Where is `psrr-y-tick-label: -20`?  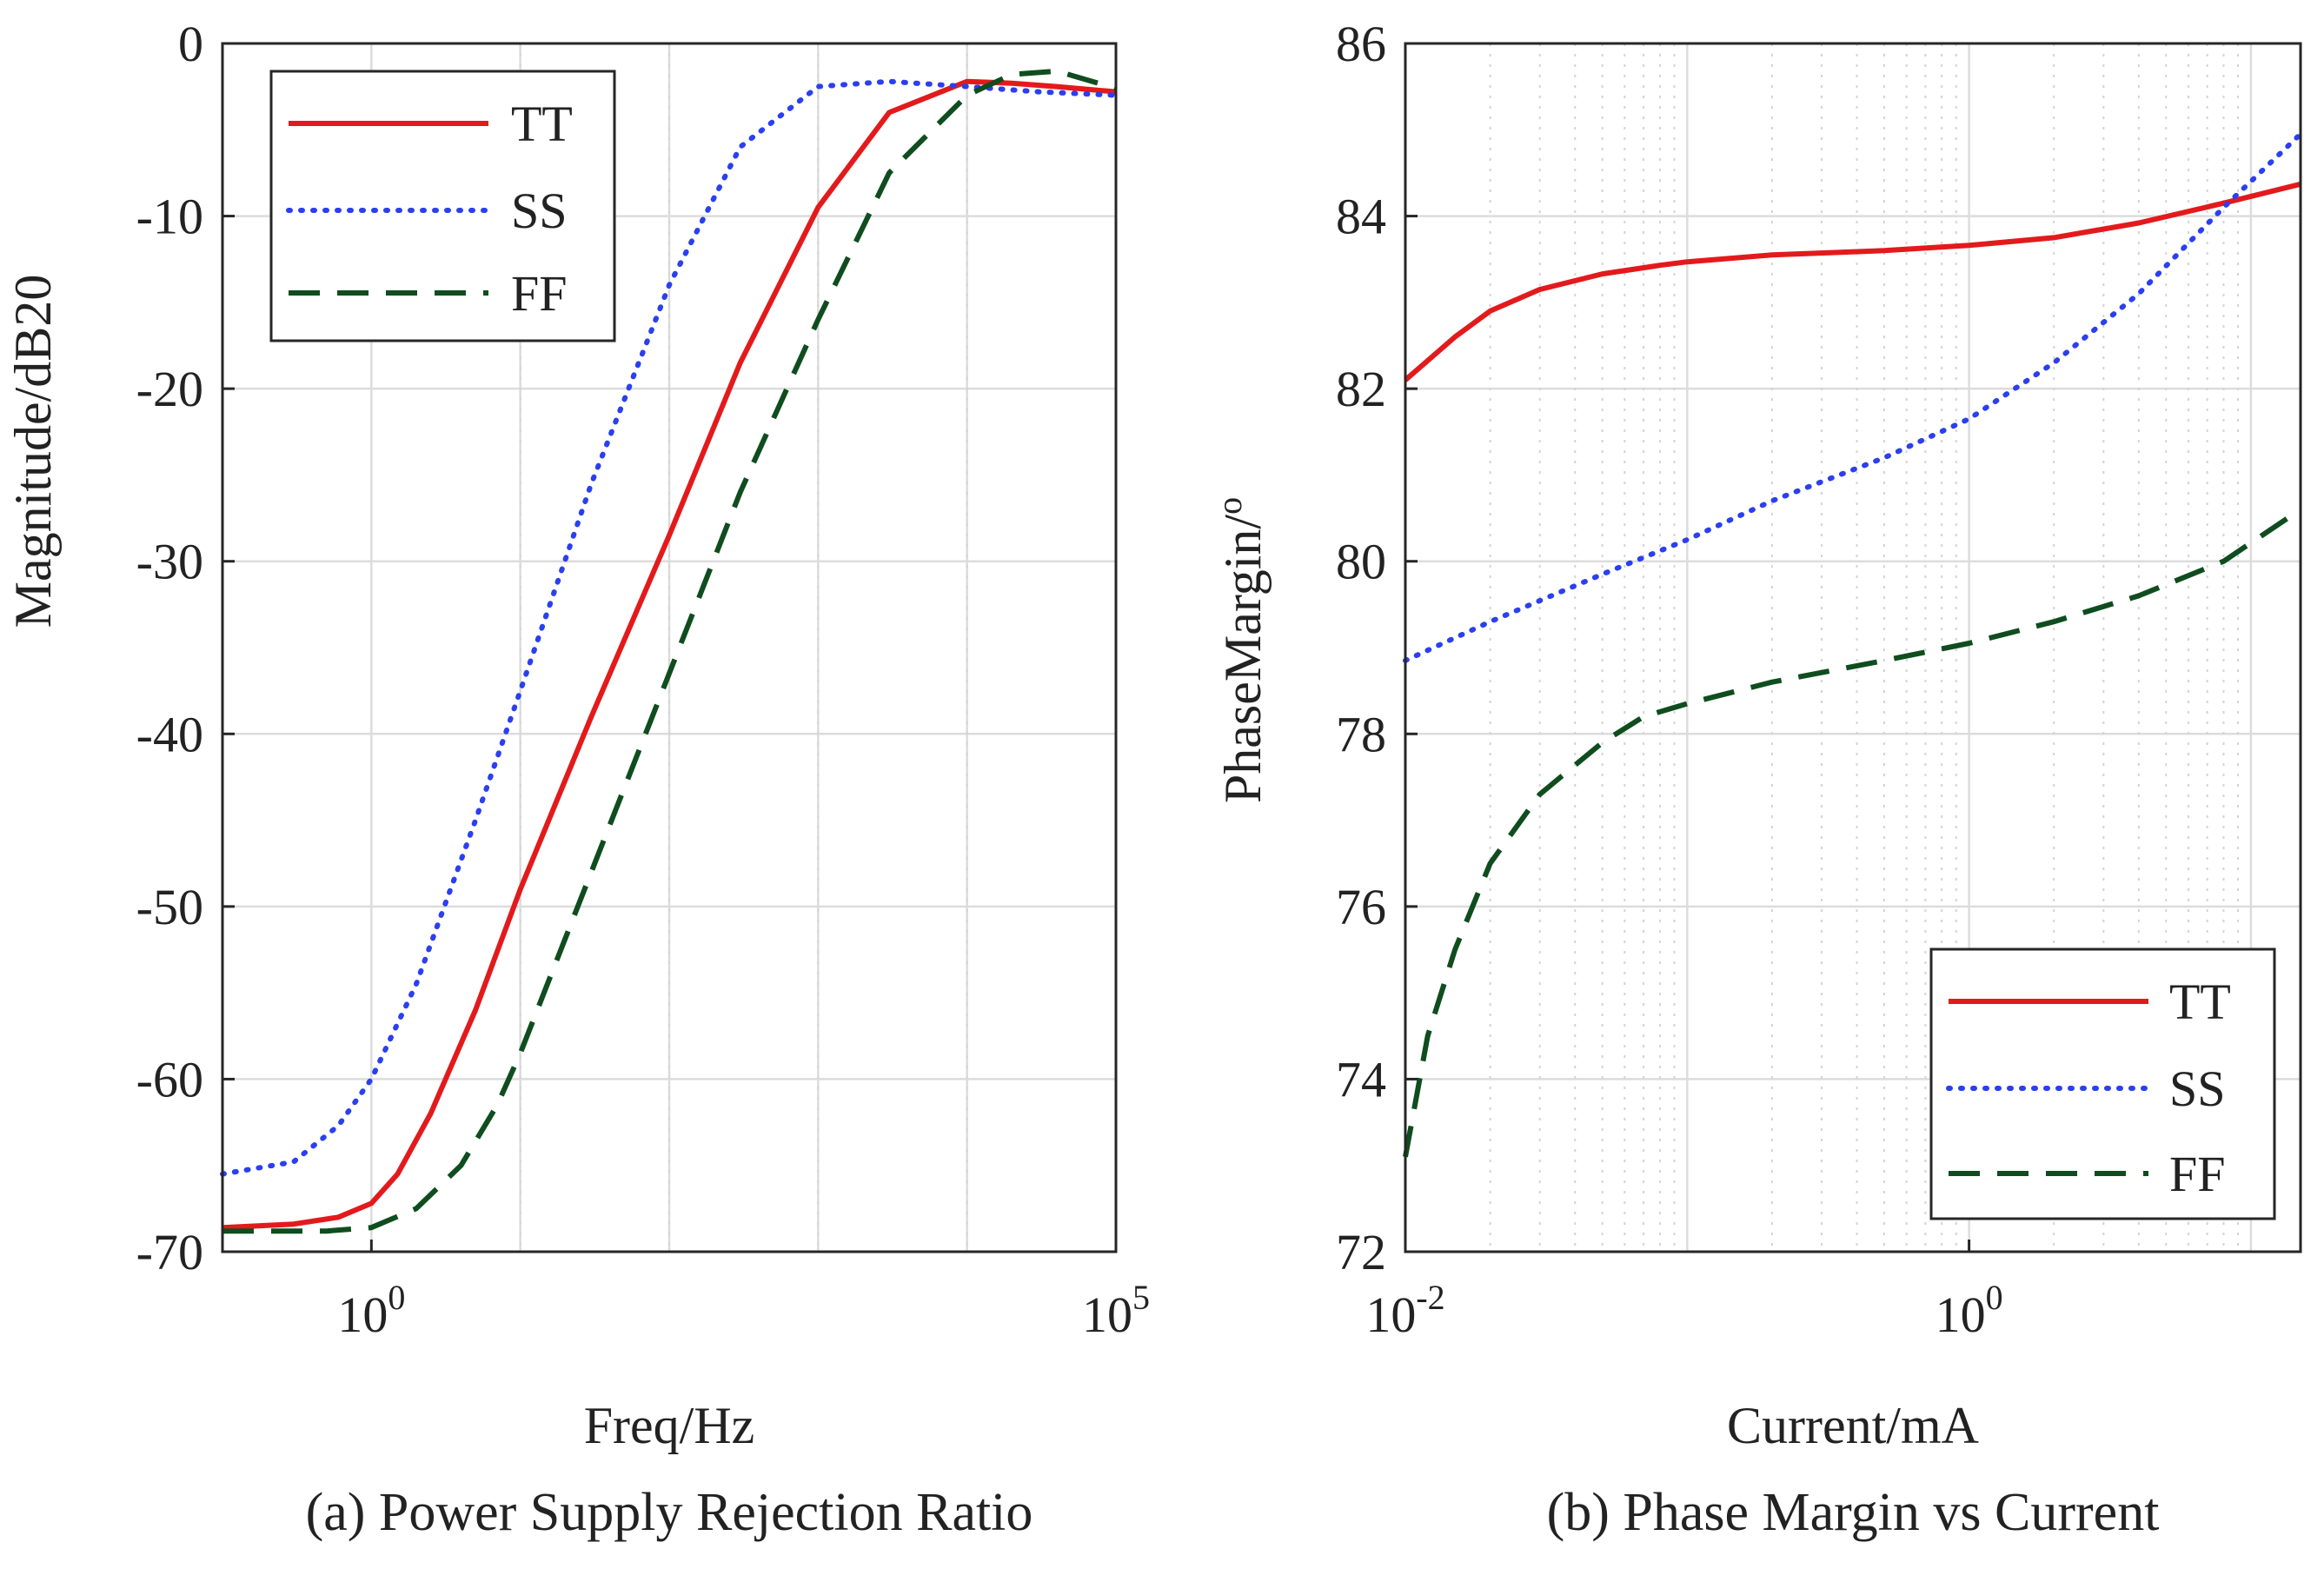
psrr-y-tick-label: -20 is located at coordinates (170, 389).